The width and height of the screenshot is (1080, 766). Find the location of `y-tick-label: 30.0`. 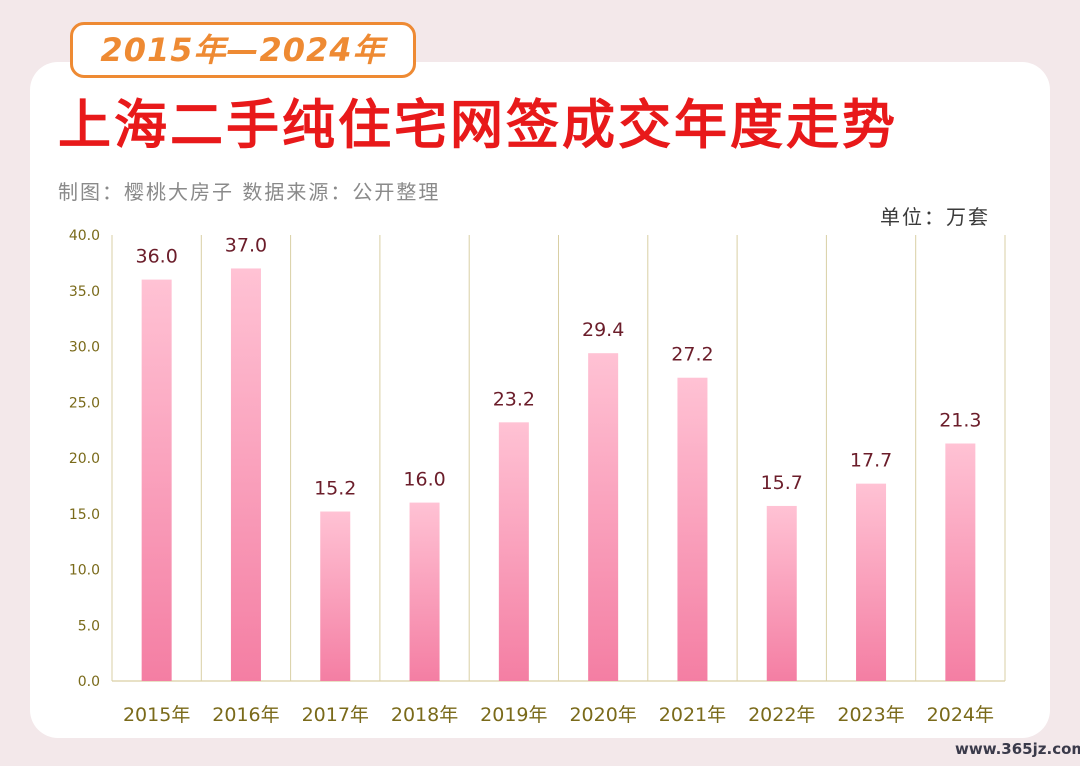

y-tick-label: 30.0 is located at coordinates (84, 348).